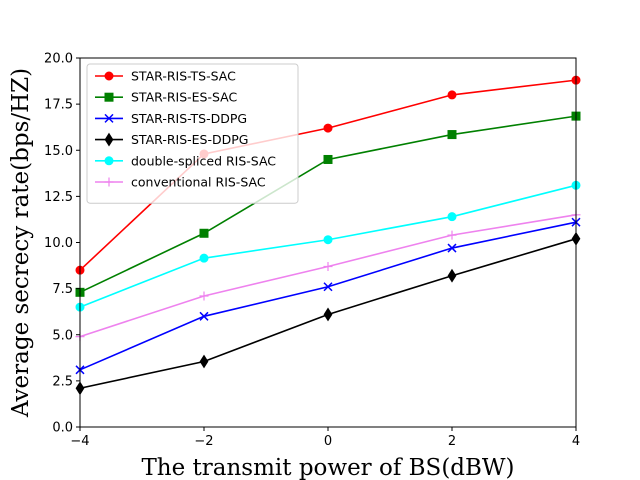  Describe the element at coordinates (62, 428) in the screenshot. I see `y-tick-label: 0.0` at that location.